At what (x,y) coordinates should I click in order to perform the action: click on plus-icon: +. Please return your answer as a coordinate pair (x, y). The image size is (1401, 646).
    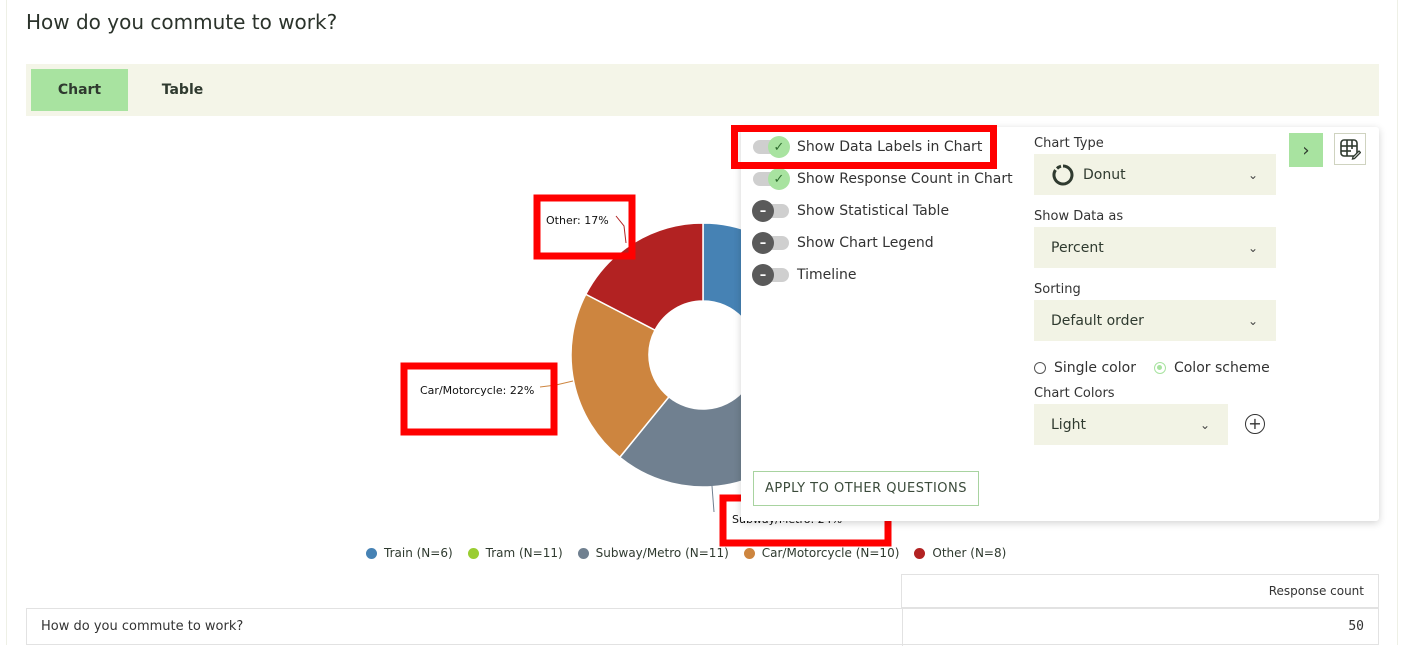
    Looking at the image, I should click on (1255, 423).